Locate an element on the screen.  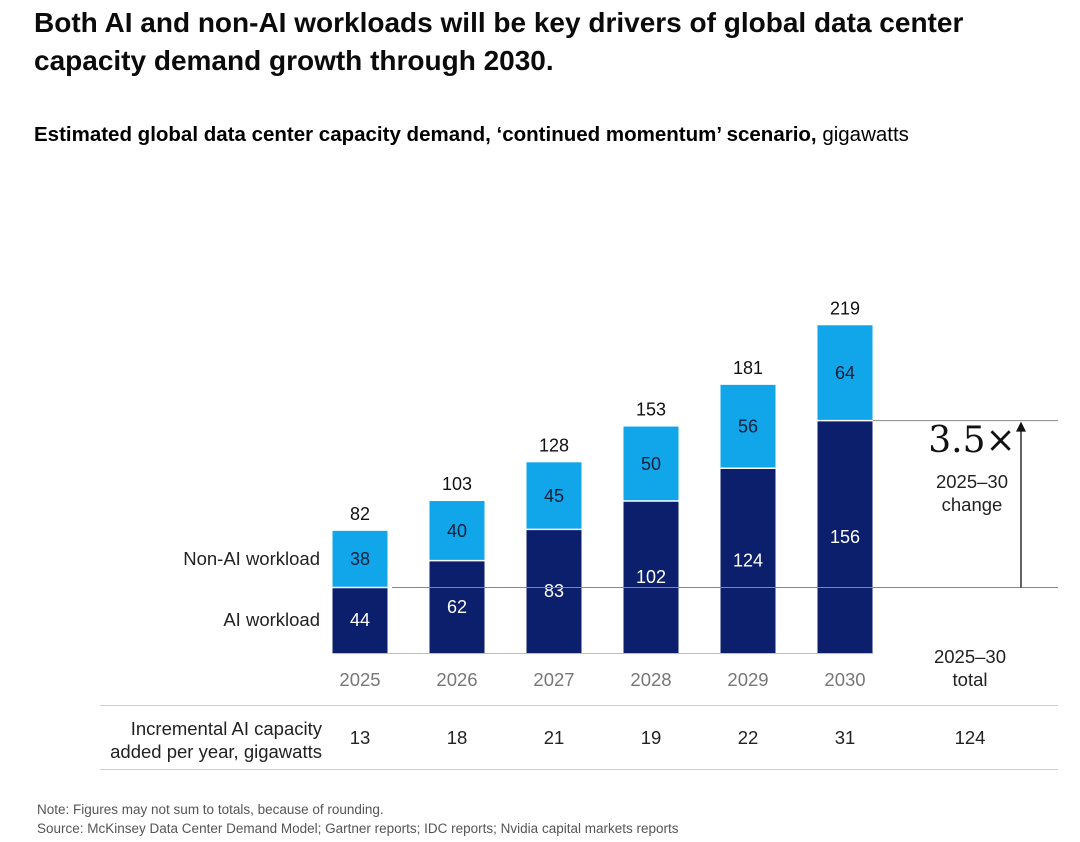
x-tick-2026: 2026 is located at coordinates (456, 679).